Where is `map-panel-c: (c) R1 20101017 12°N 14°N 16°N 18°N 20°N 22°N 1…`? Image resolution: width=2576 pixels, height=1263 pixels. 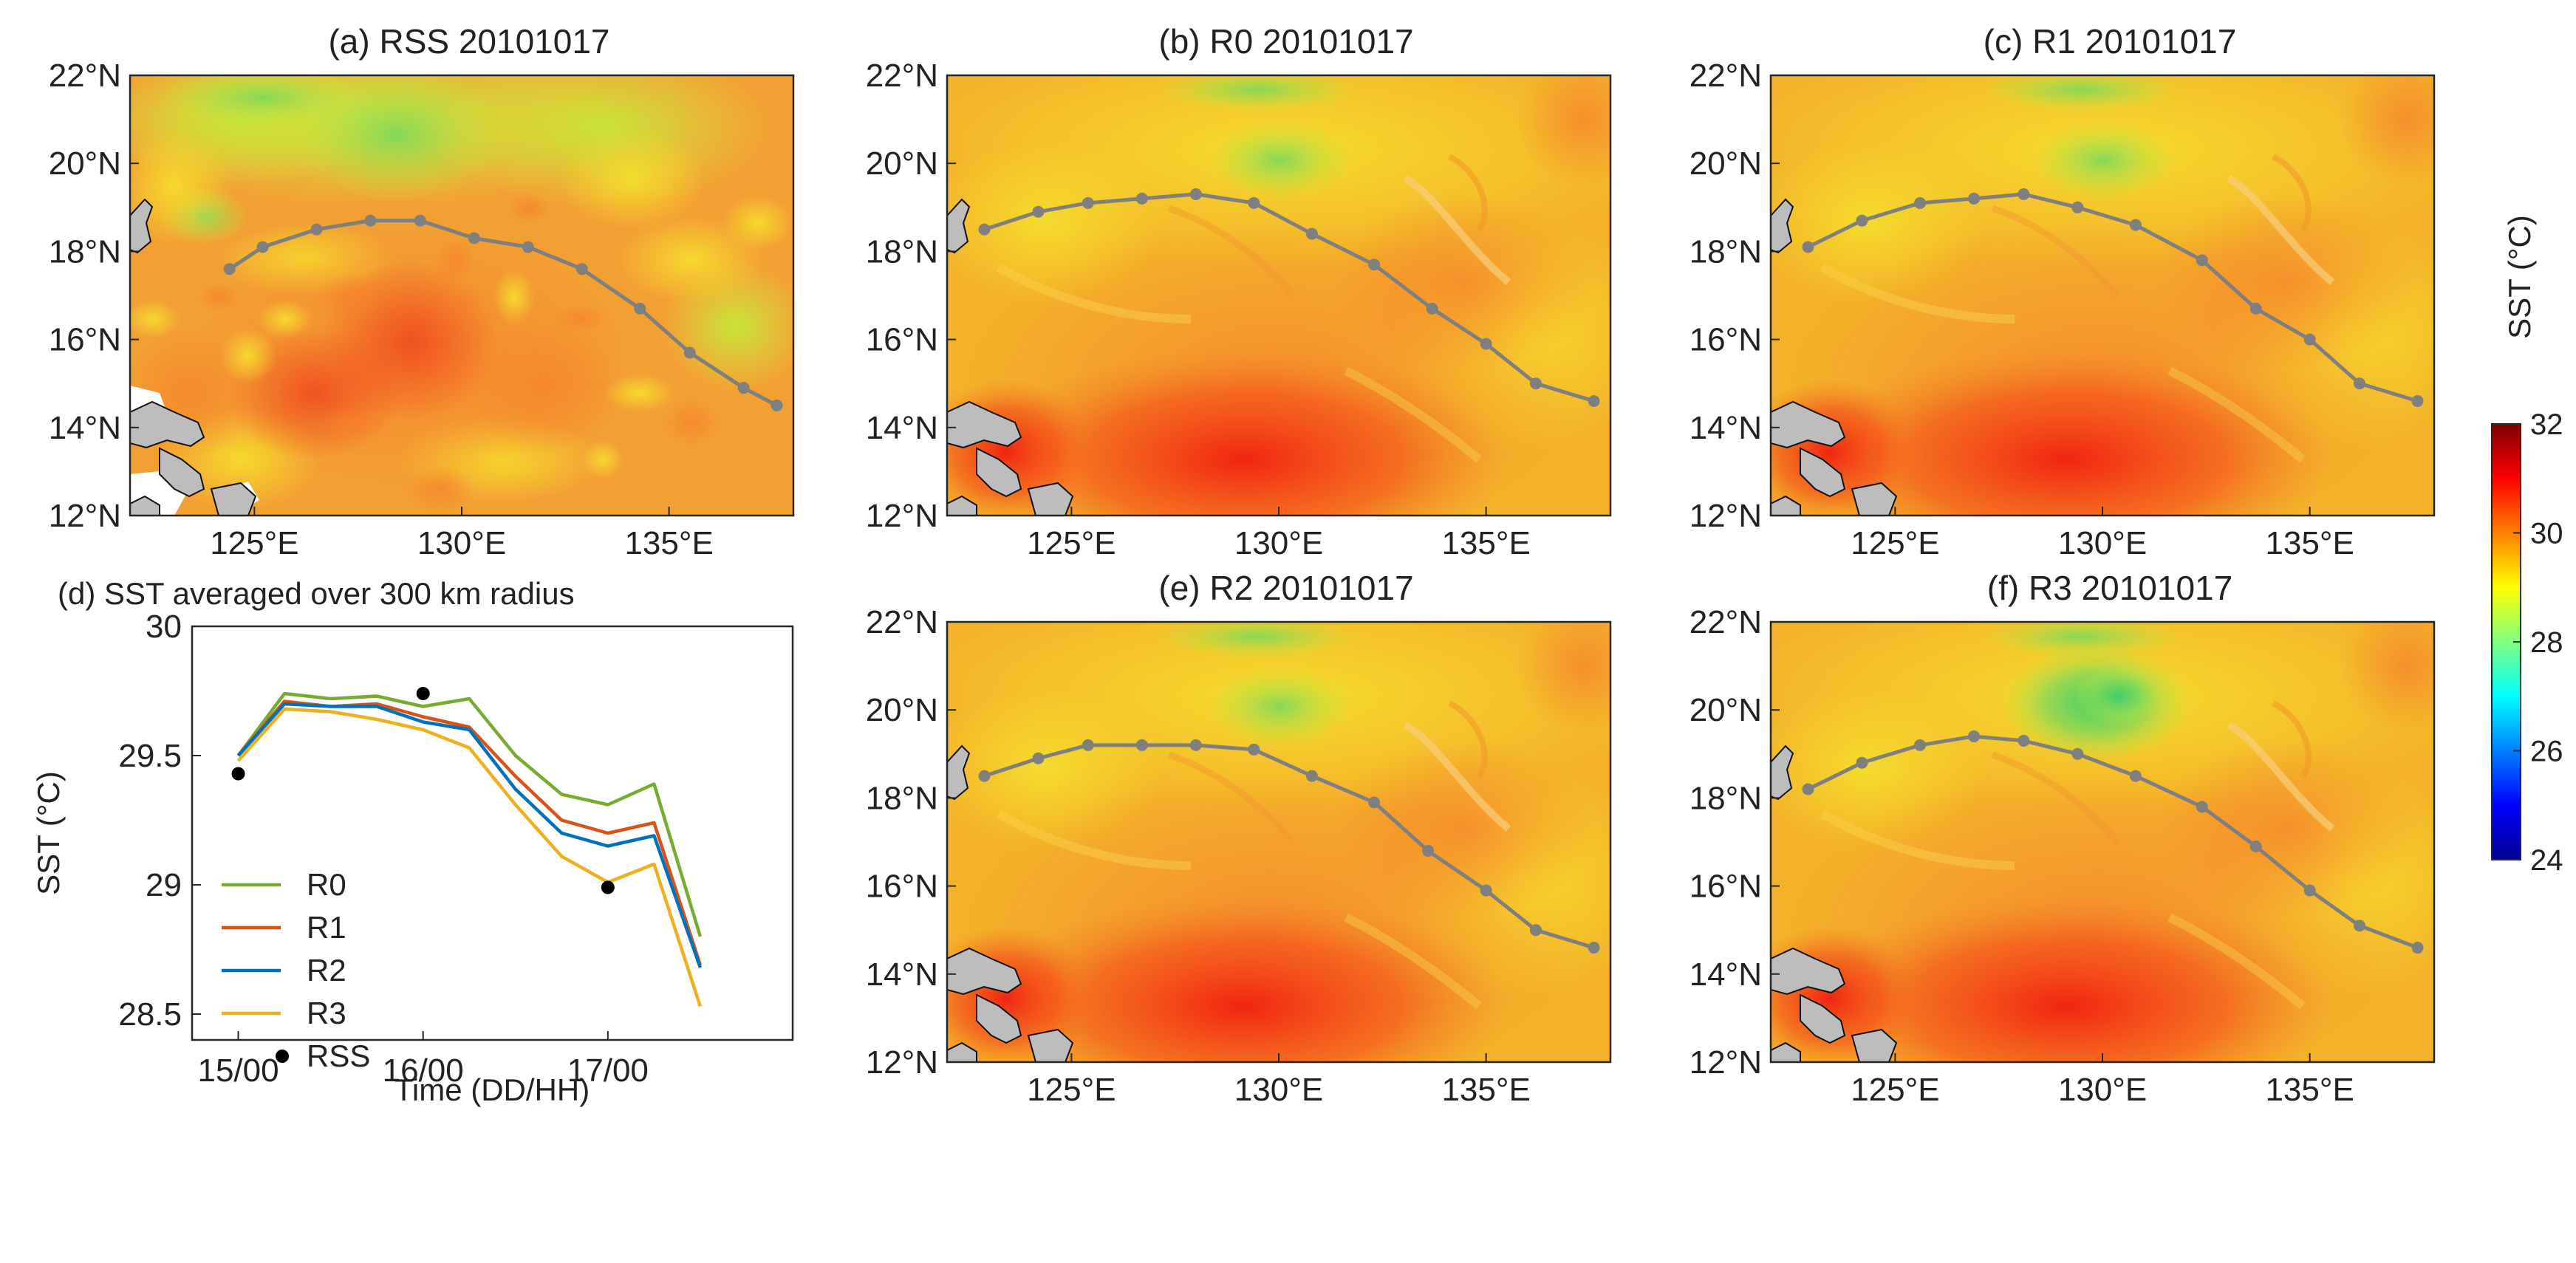
map-panel-c: (c) R1 20101017 12°N 14°N 16°N 18°N 20°N 22°N 1… is located at coordinates (2063, 291).